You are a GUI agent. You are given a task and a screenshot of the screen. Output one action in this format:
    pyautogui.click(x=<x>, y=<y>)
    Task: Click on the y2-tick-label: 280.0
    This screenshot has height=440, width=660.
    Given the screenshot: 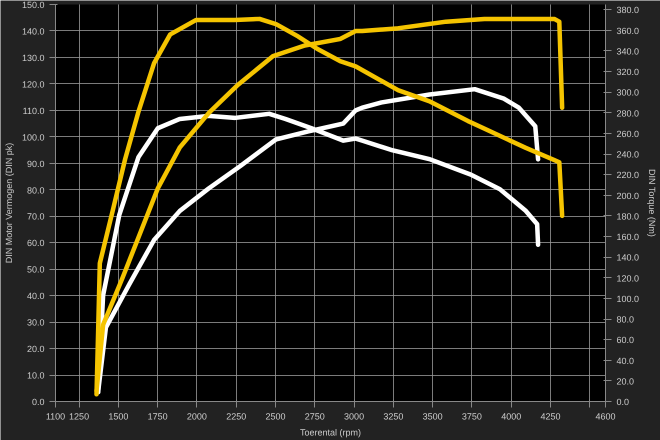 What is the action you would take?
    pyautogui.click(x=628, y=113)
    